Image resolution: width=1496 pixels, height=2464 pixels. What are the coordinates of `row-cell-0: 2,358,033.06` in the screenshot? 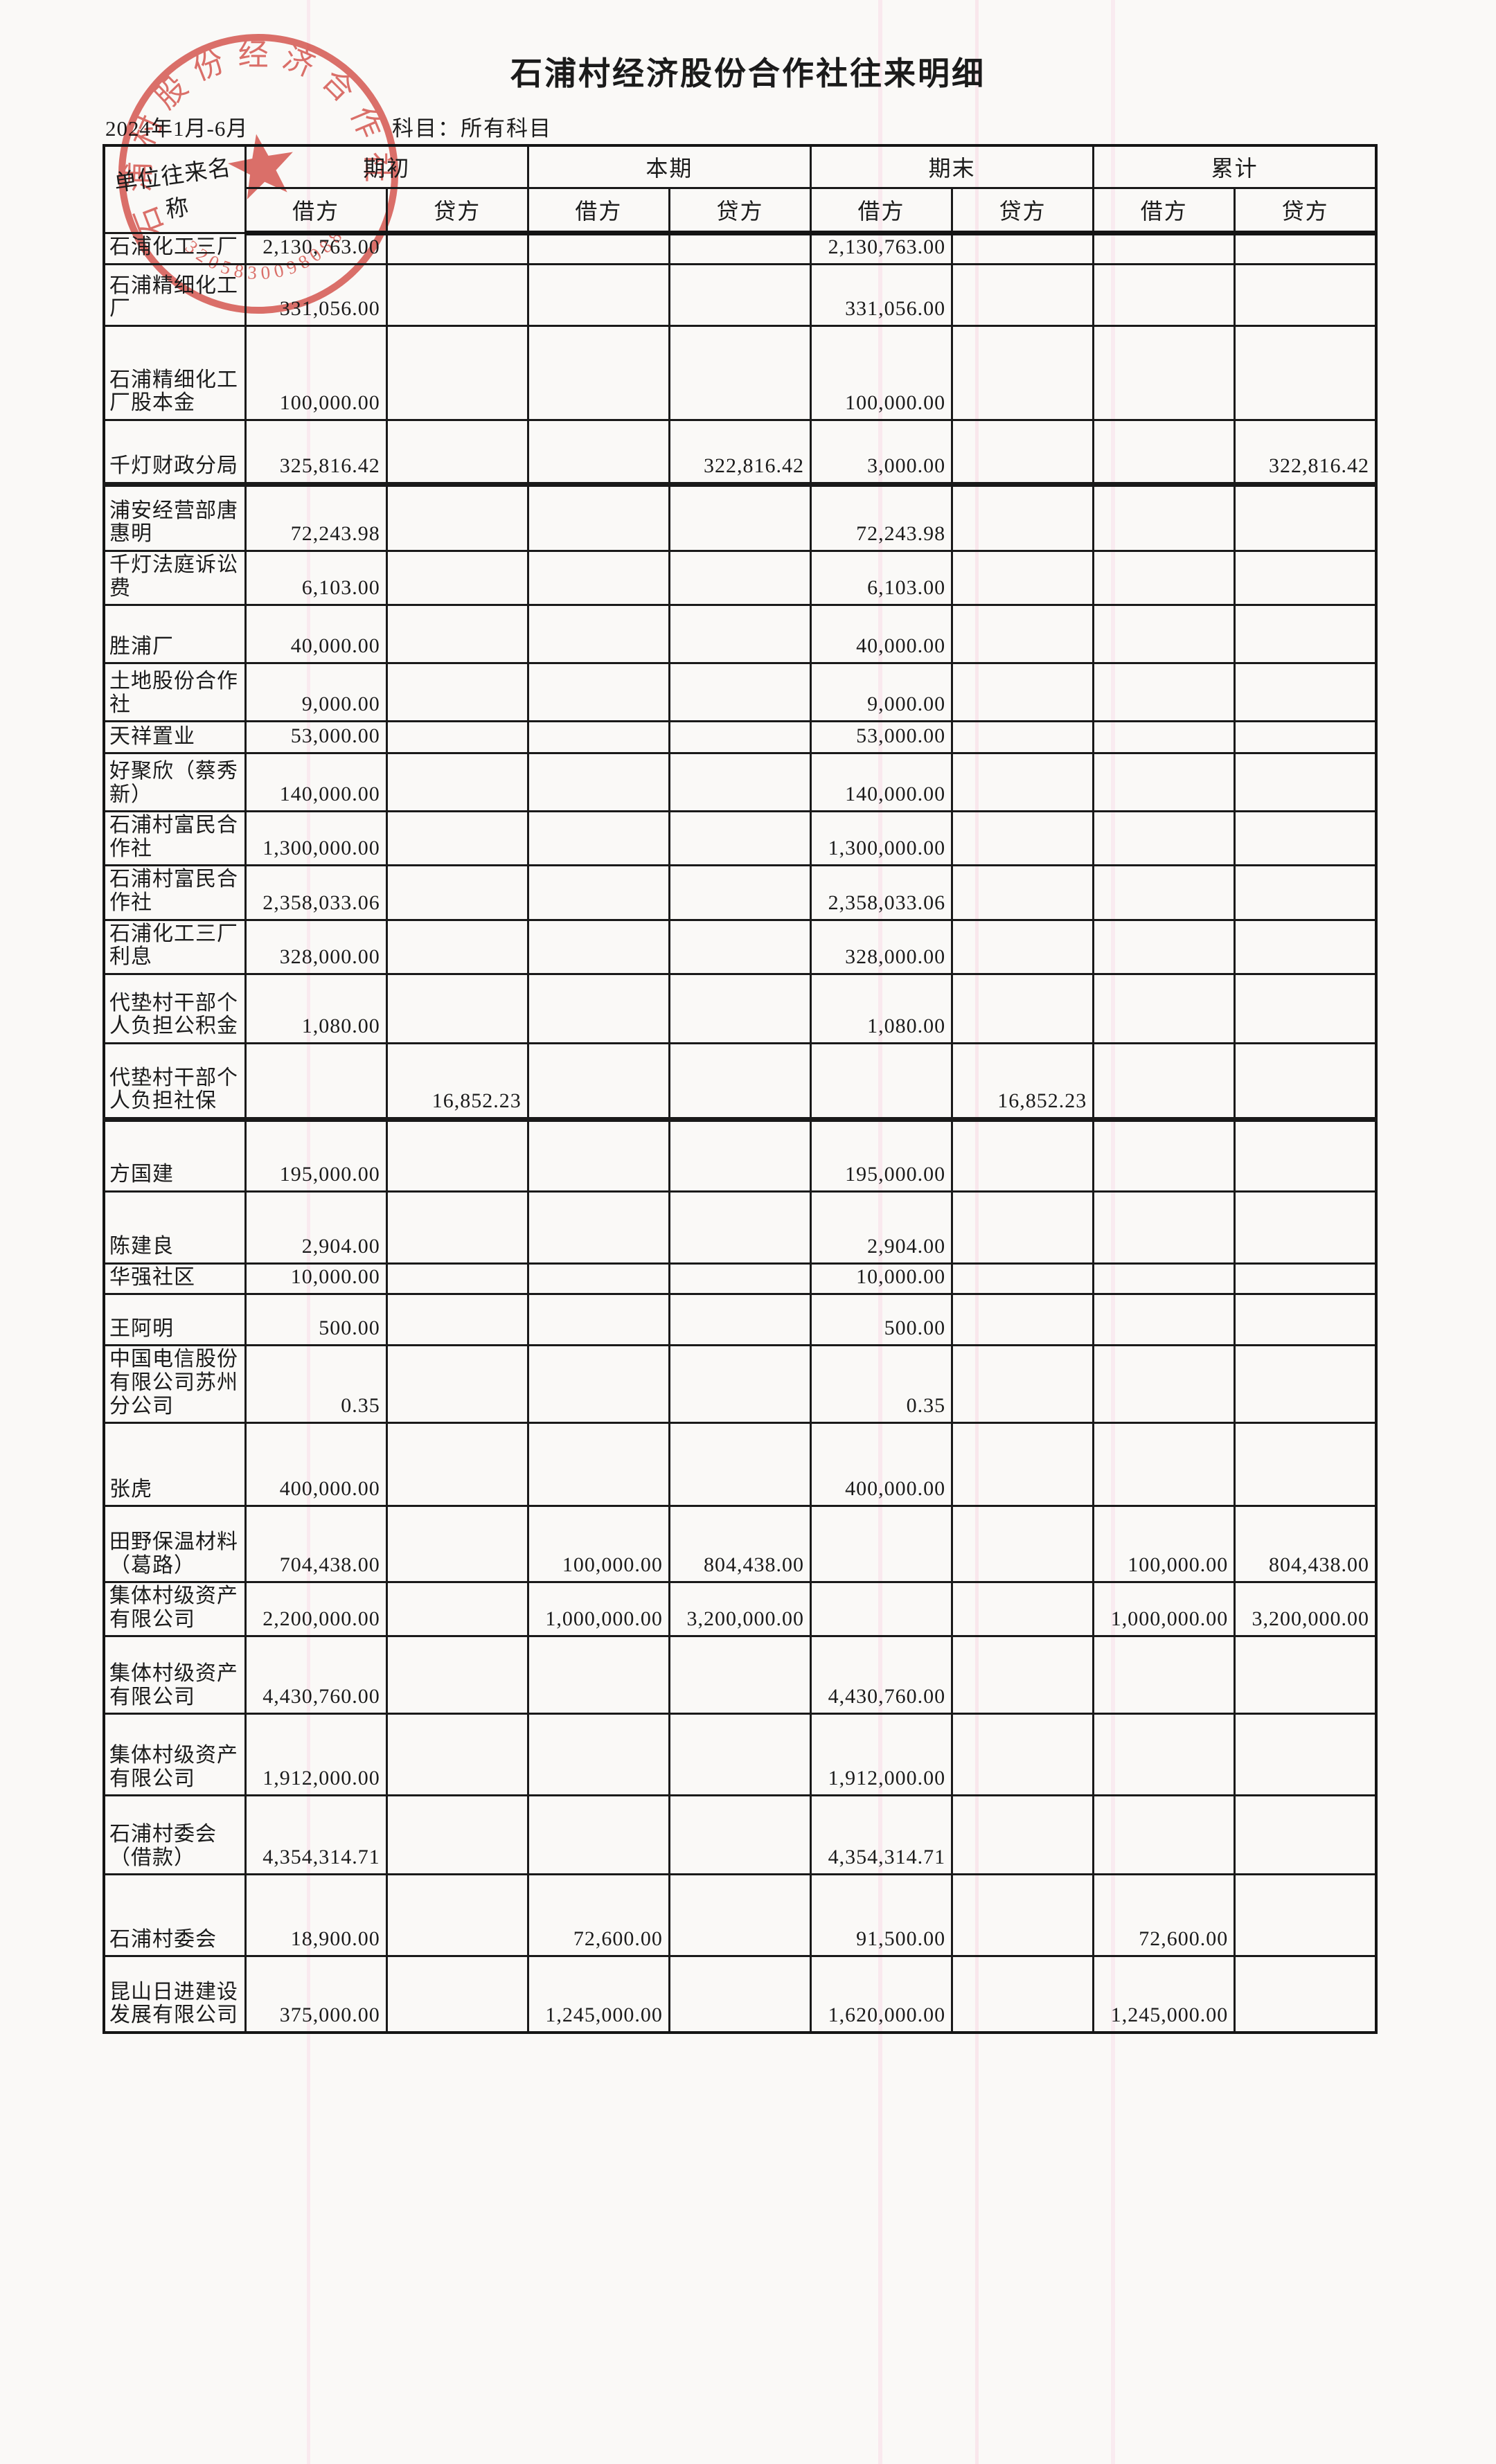 It's located at (316, 892).